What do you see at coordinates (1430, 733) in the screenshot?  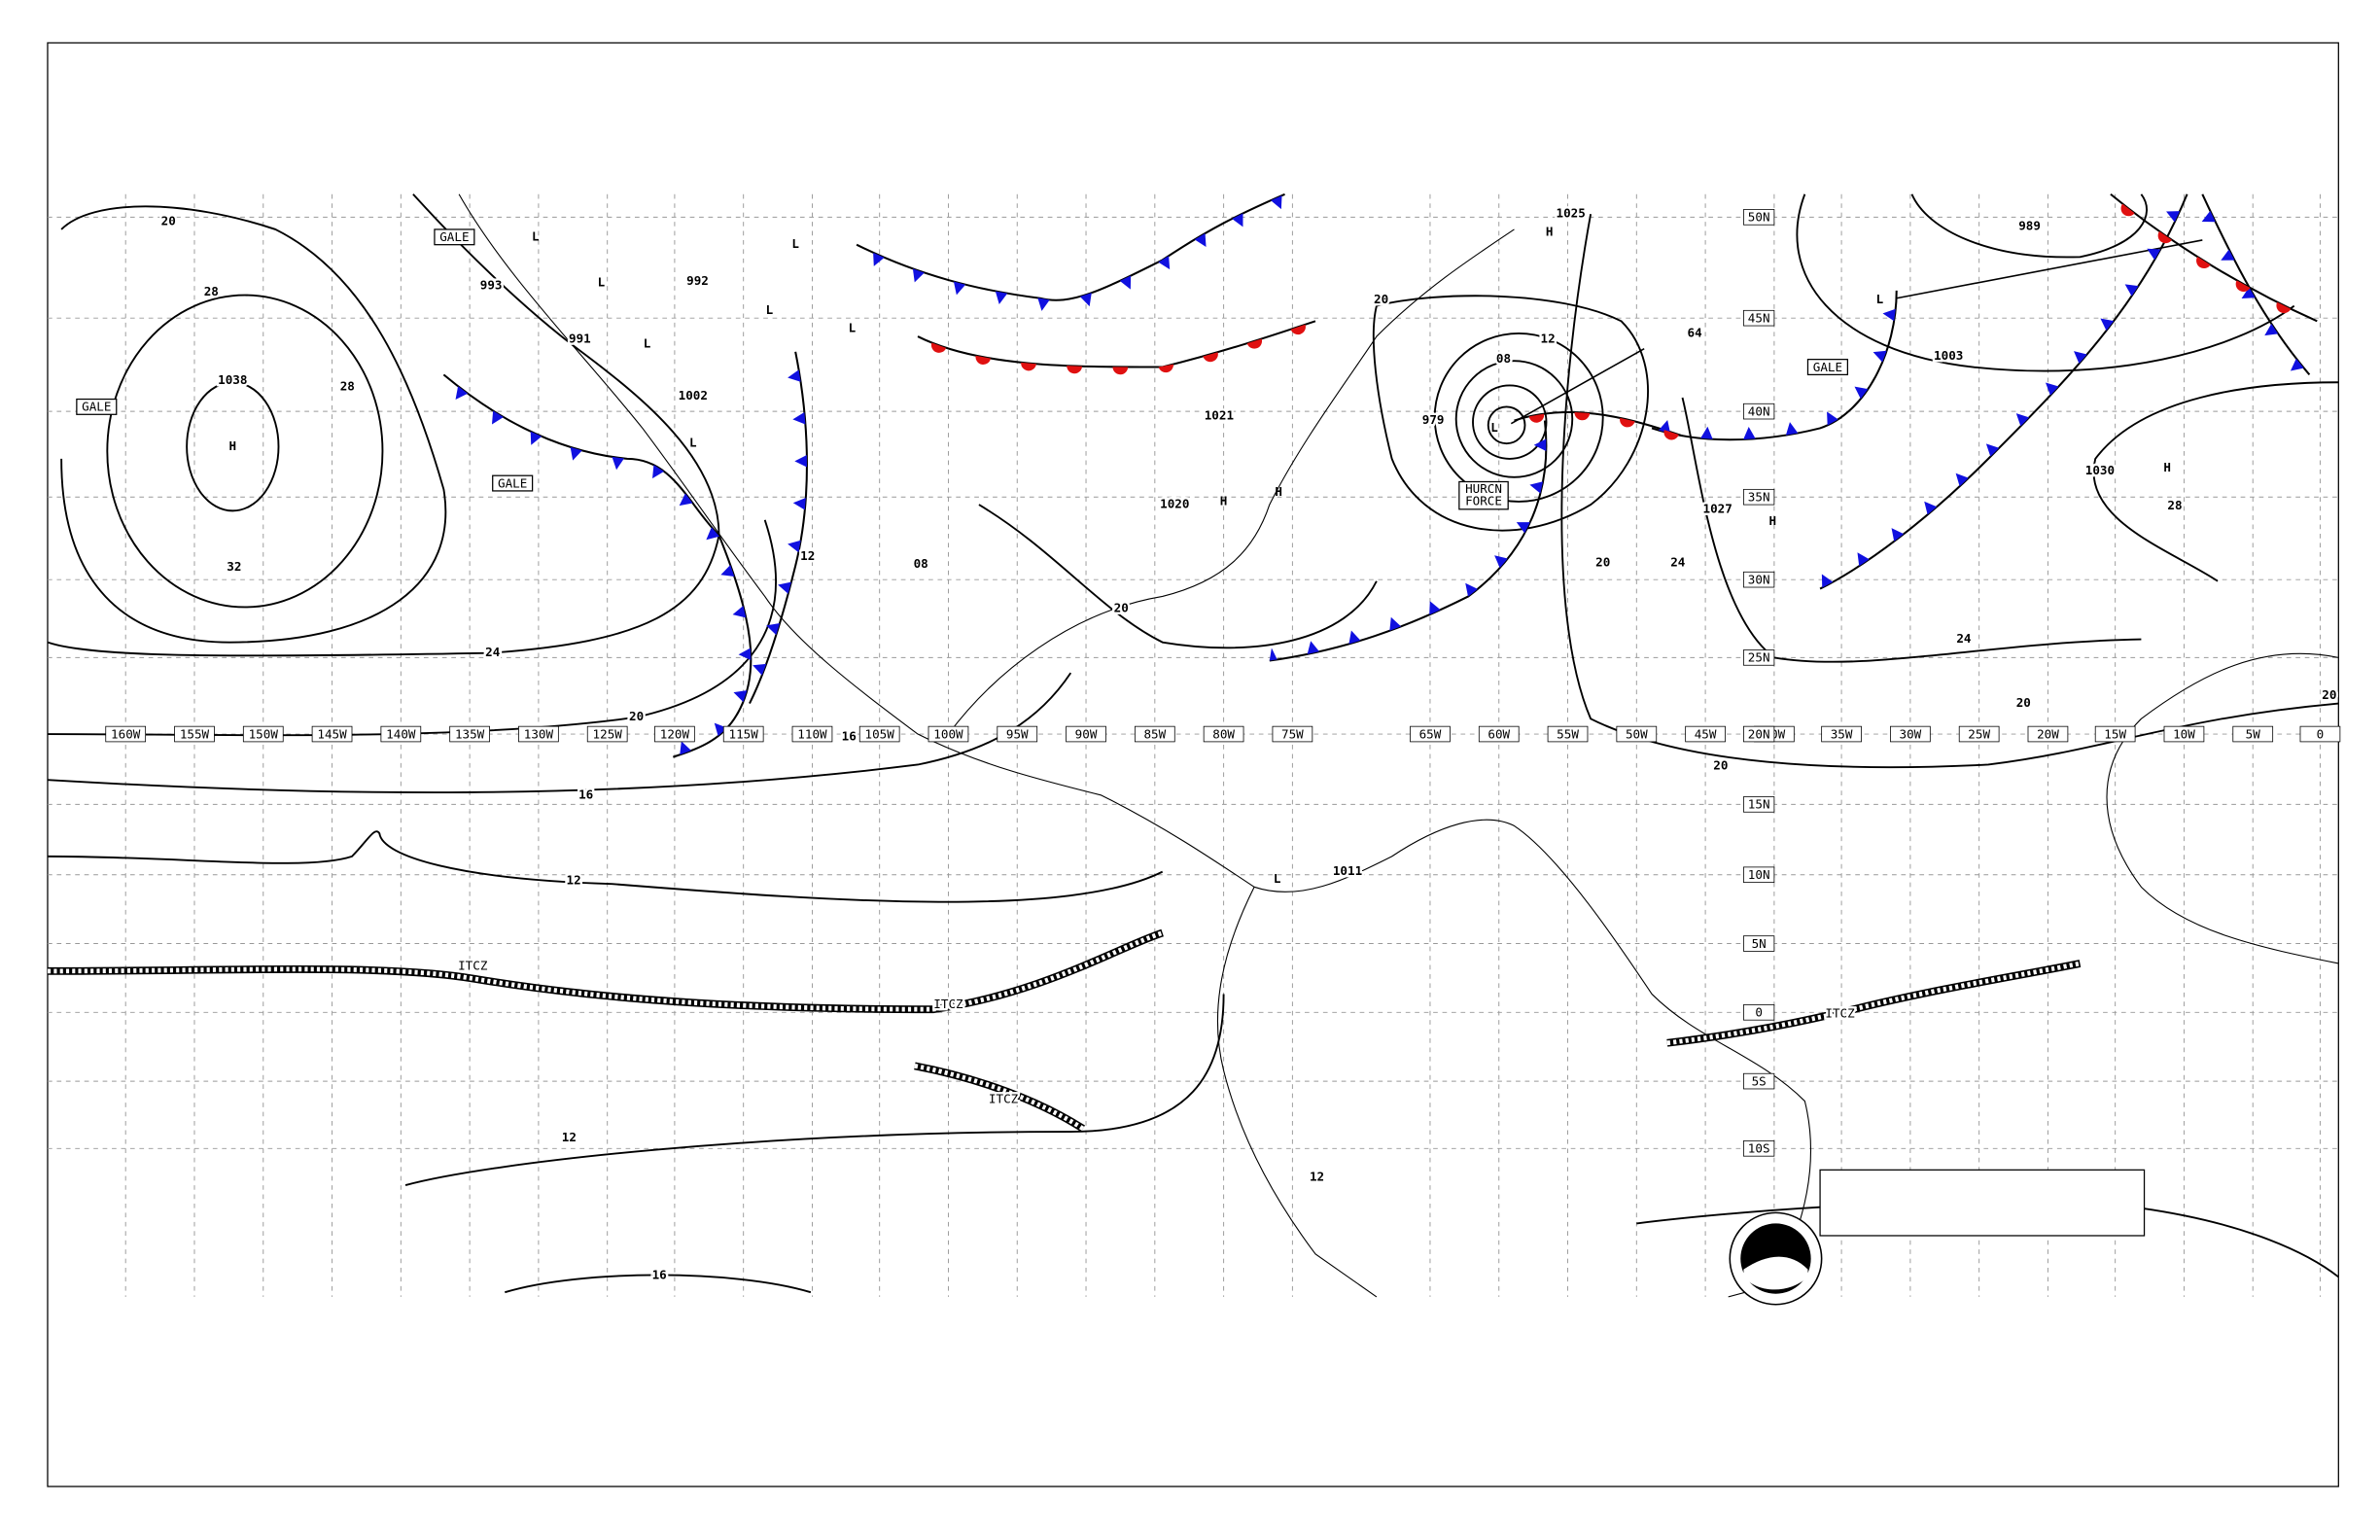 I see `longitude-label: 65W` at bounding box center [1430, 733].